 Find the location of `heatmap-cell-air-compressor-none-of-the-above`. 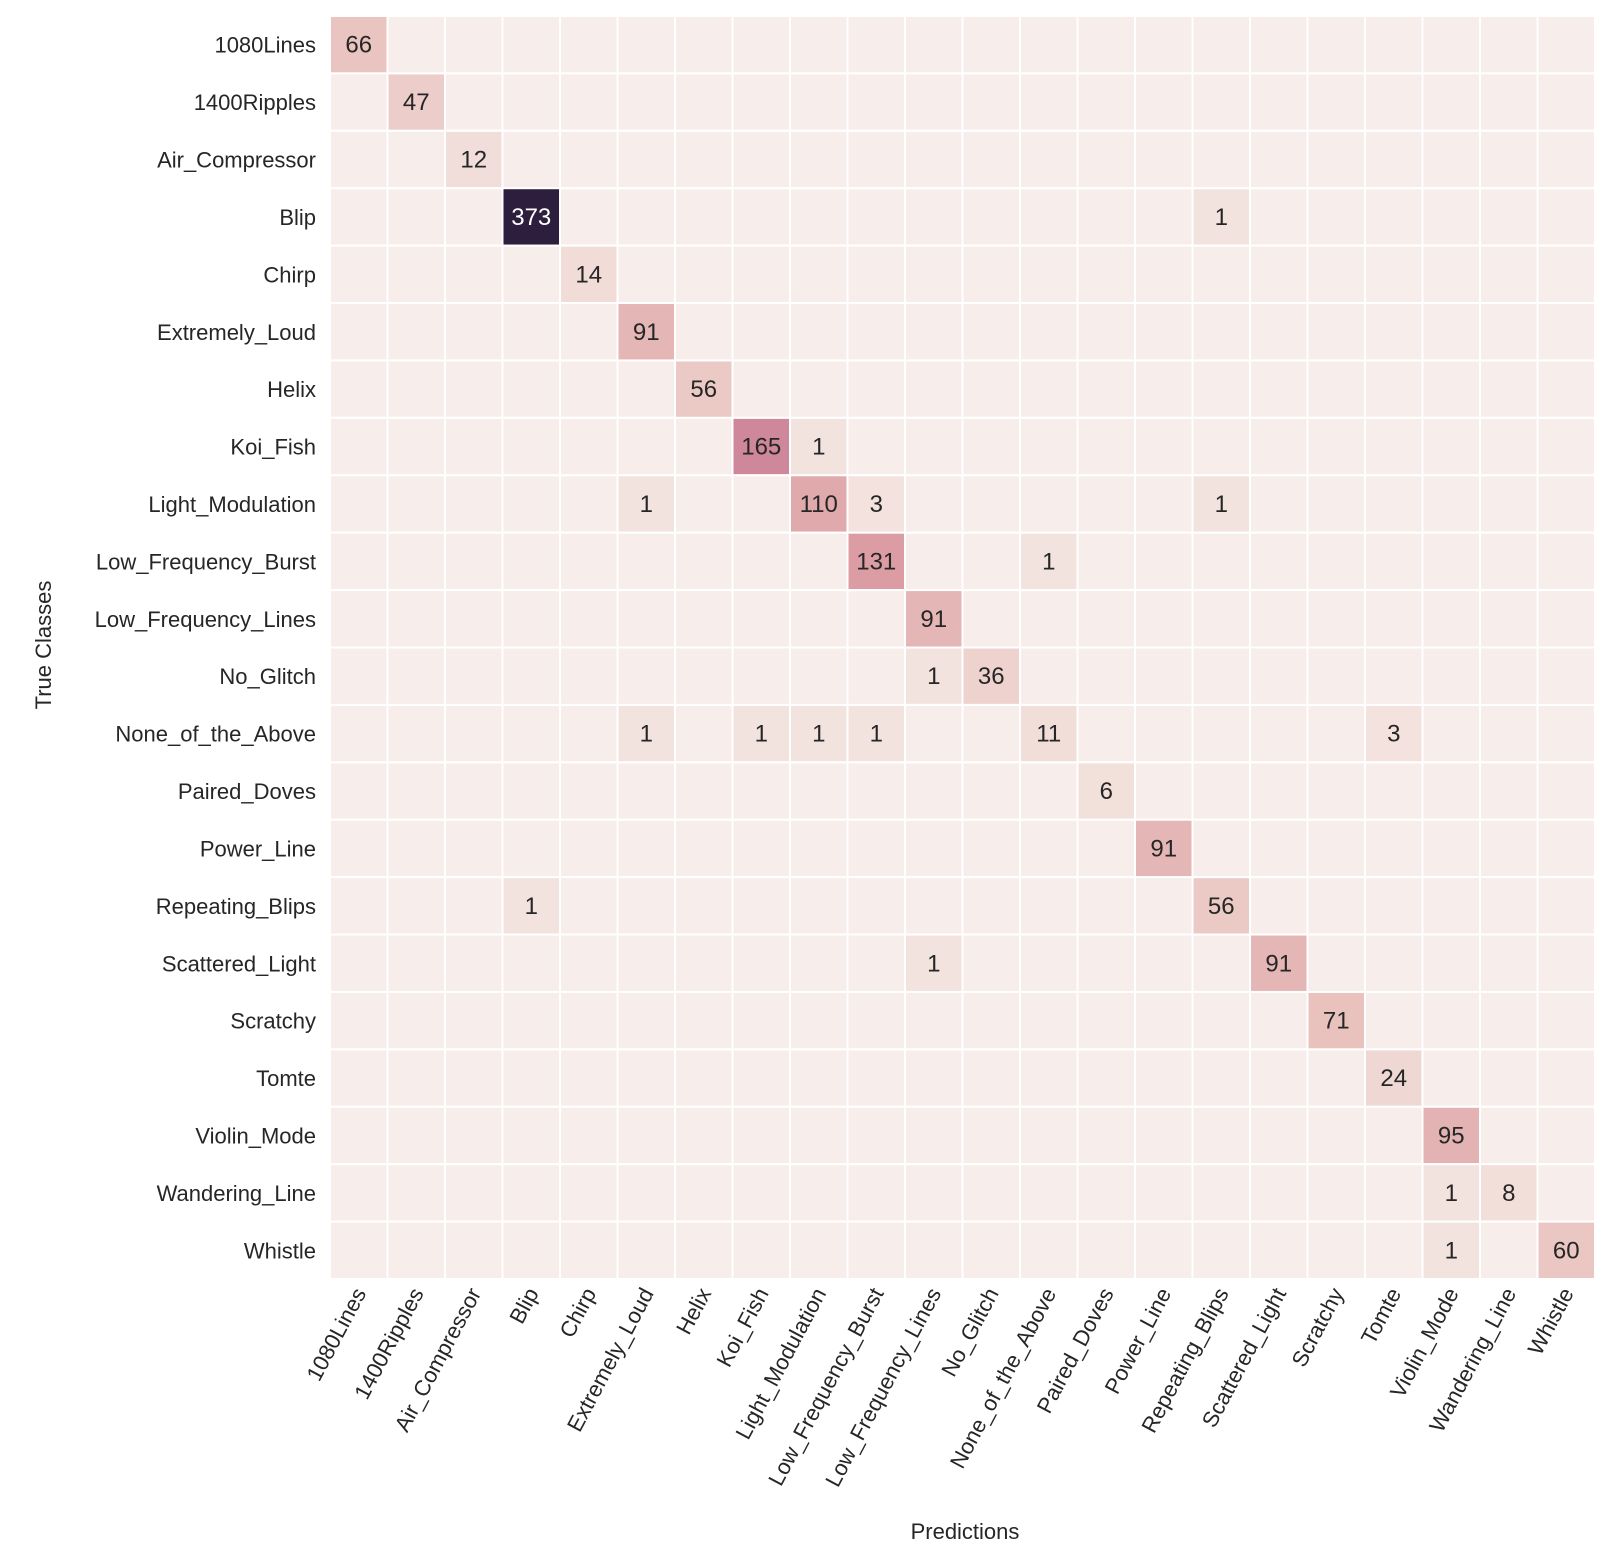

heatmap-cell-air-compressor-none-of-the-above is located at coordinates (1049, 159).